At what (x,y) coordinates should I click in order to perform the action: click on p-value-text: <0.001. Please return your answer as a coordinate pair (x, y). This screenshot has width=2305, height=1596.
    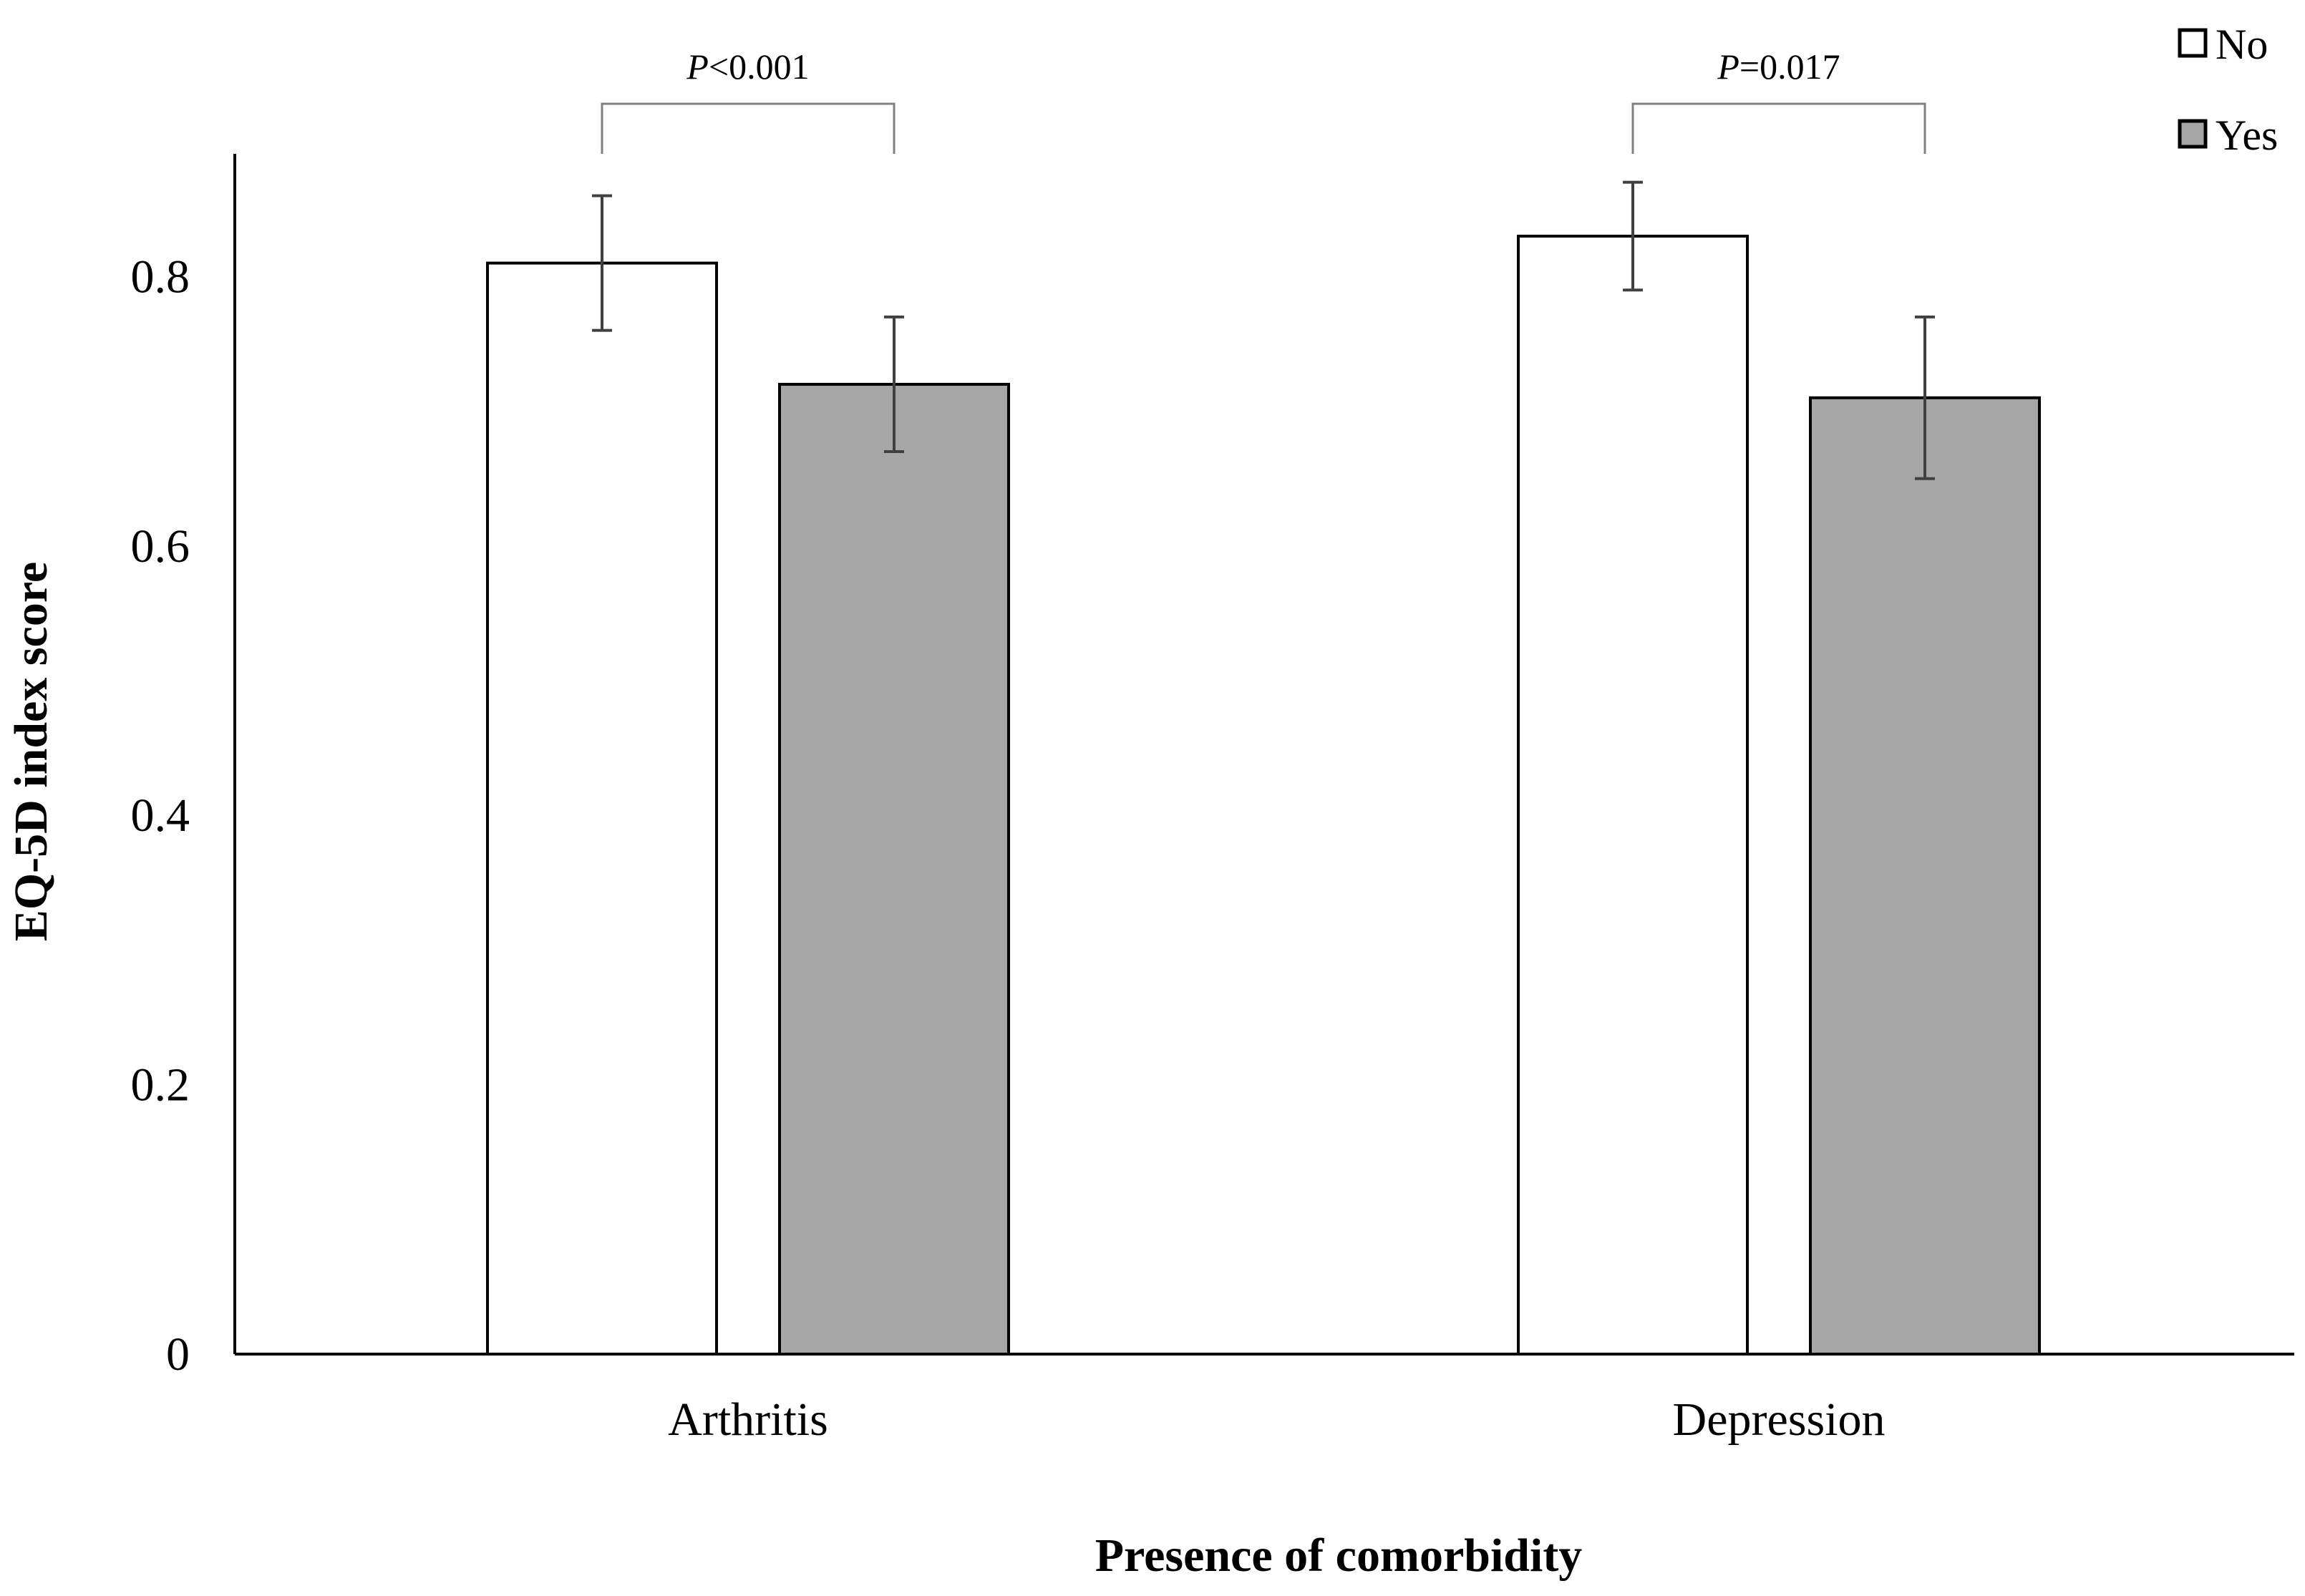
    Looking at the image, I should click on (759, 67).